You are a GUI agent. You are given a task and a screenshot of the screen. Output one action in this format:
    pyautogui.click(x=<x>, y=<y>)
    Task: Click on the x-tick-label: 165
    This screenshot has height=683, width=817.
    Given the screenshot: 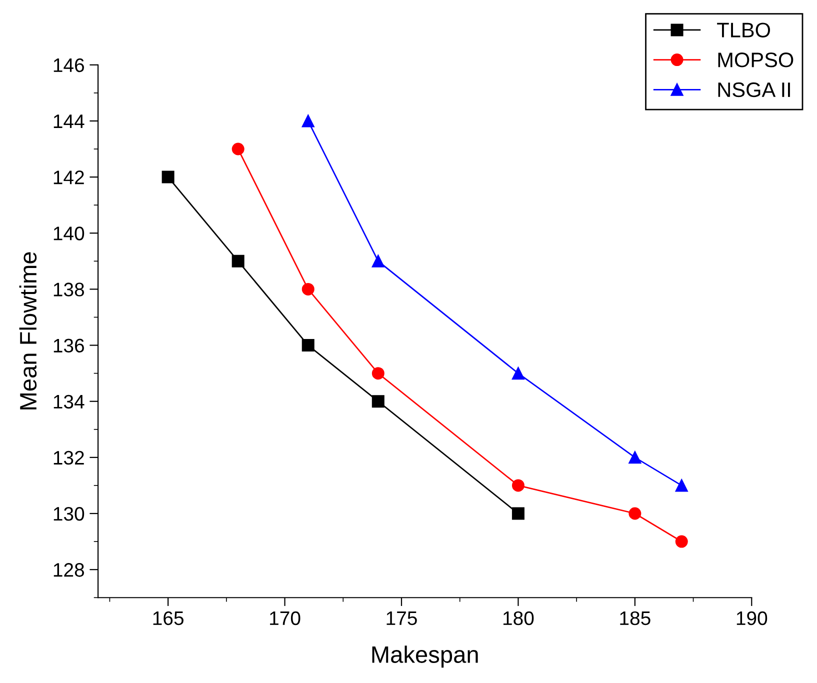 What is the action you would take?
    pyautogui.click(x=168, y=618)
    